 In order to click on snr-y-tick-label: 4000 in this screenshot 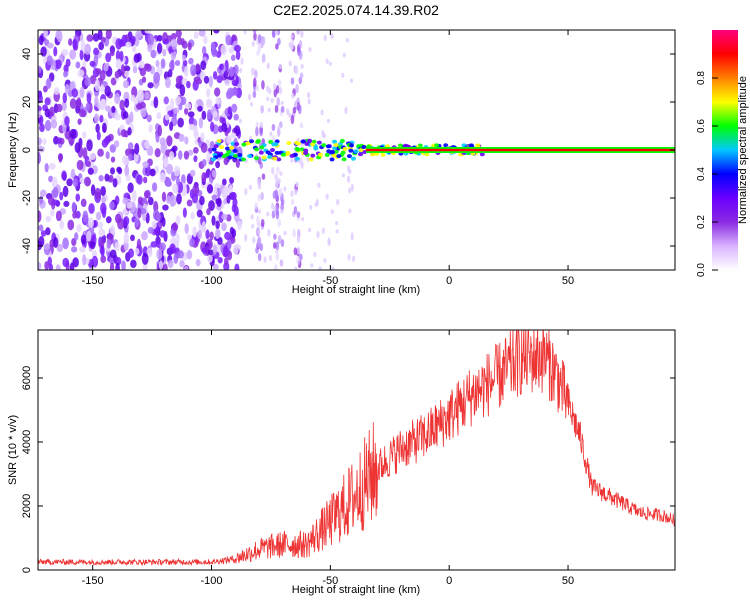, I will do `click(27, 442)`.